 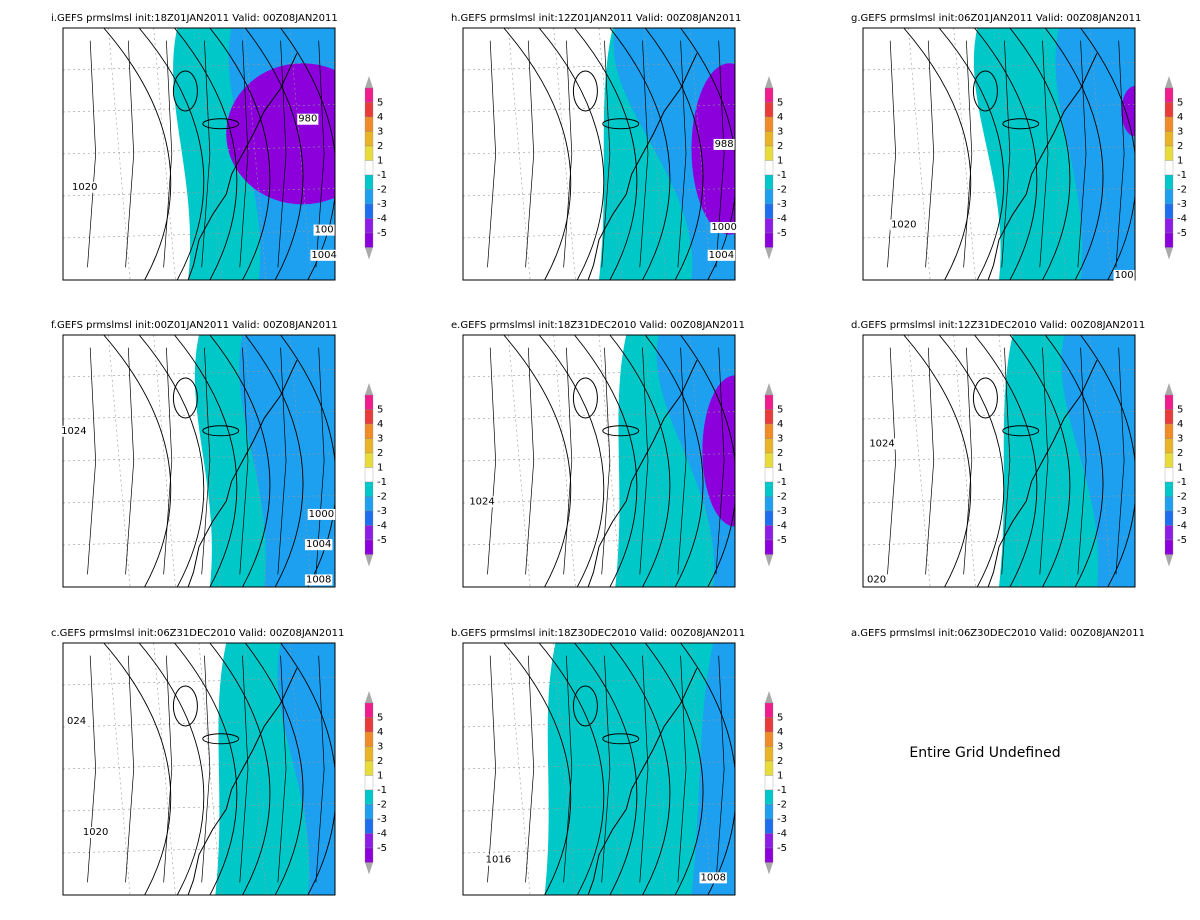 What do you see at coordinates (1128, 111) in the screenshot?
I see `purple-region` at bounding box center [1128, 111].